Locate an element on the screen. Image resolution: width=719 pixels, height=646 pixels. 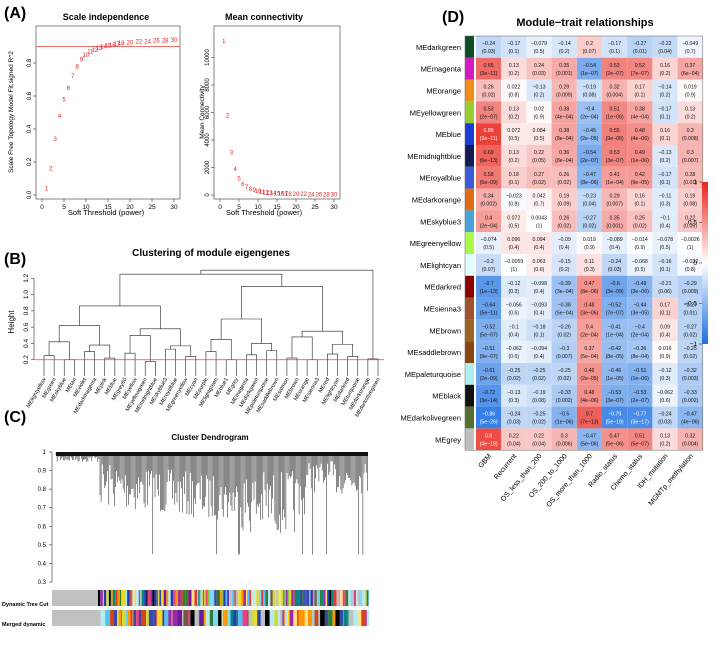
d-cell-corr: 0.09 is located at coordinates (665, 327).